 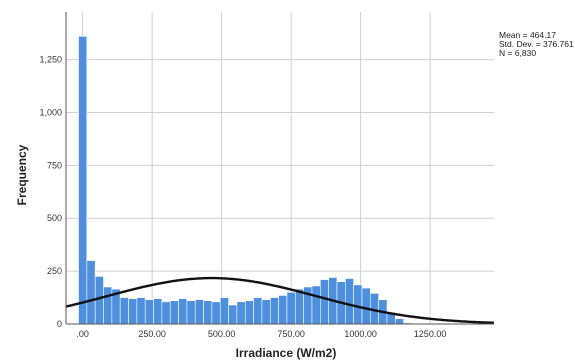 I want to click on y-tick-label: 750, so click(x=54, y=165).